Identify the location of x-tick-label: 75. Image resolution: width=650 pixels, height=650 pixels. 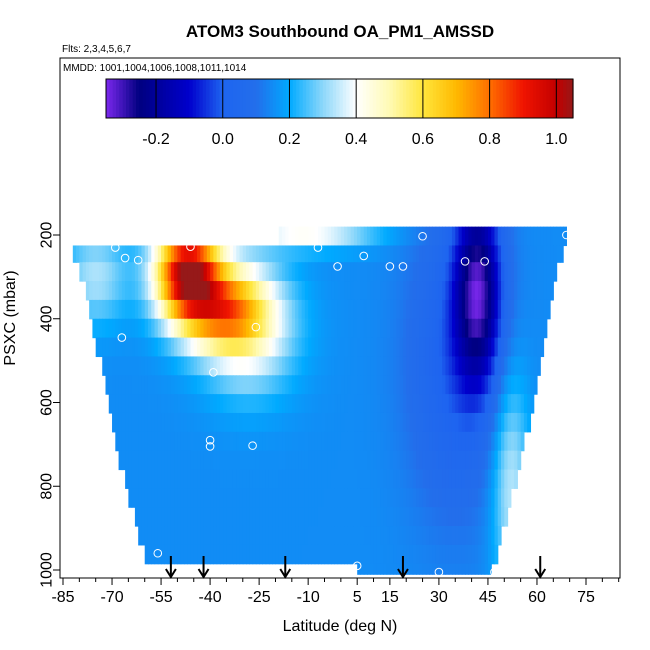
(586, 597).